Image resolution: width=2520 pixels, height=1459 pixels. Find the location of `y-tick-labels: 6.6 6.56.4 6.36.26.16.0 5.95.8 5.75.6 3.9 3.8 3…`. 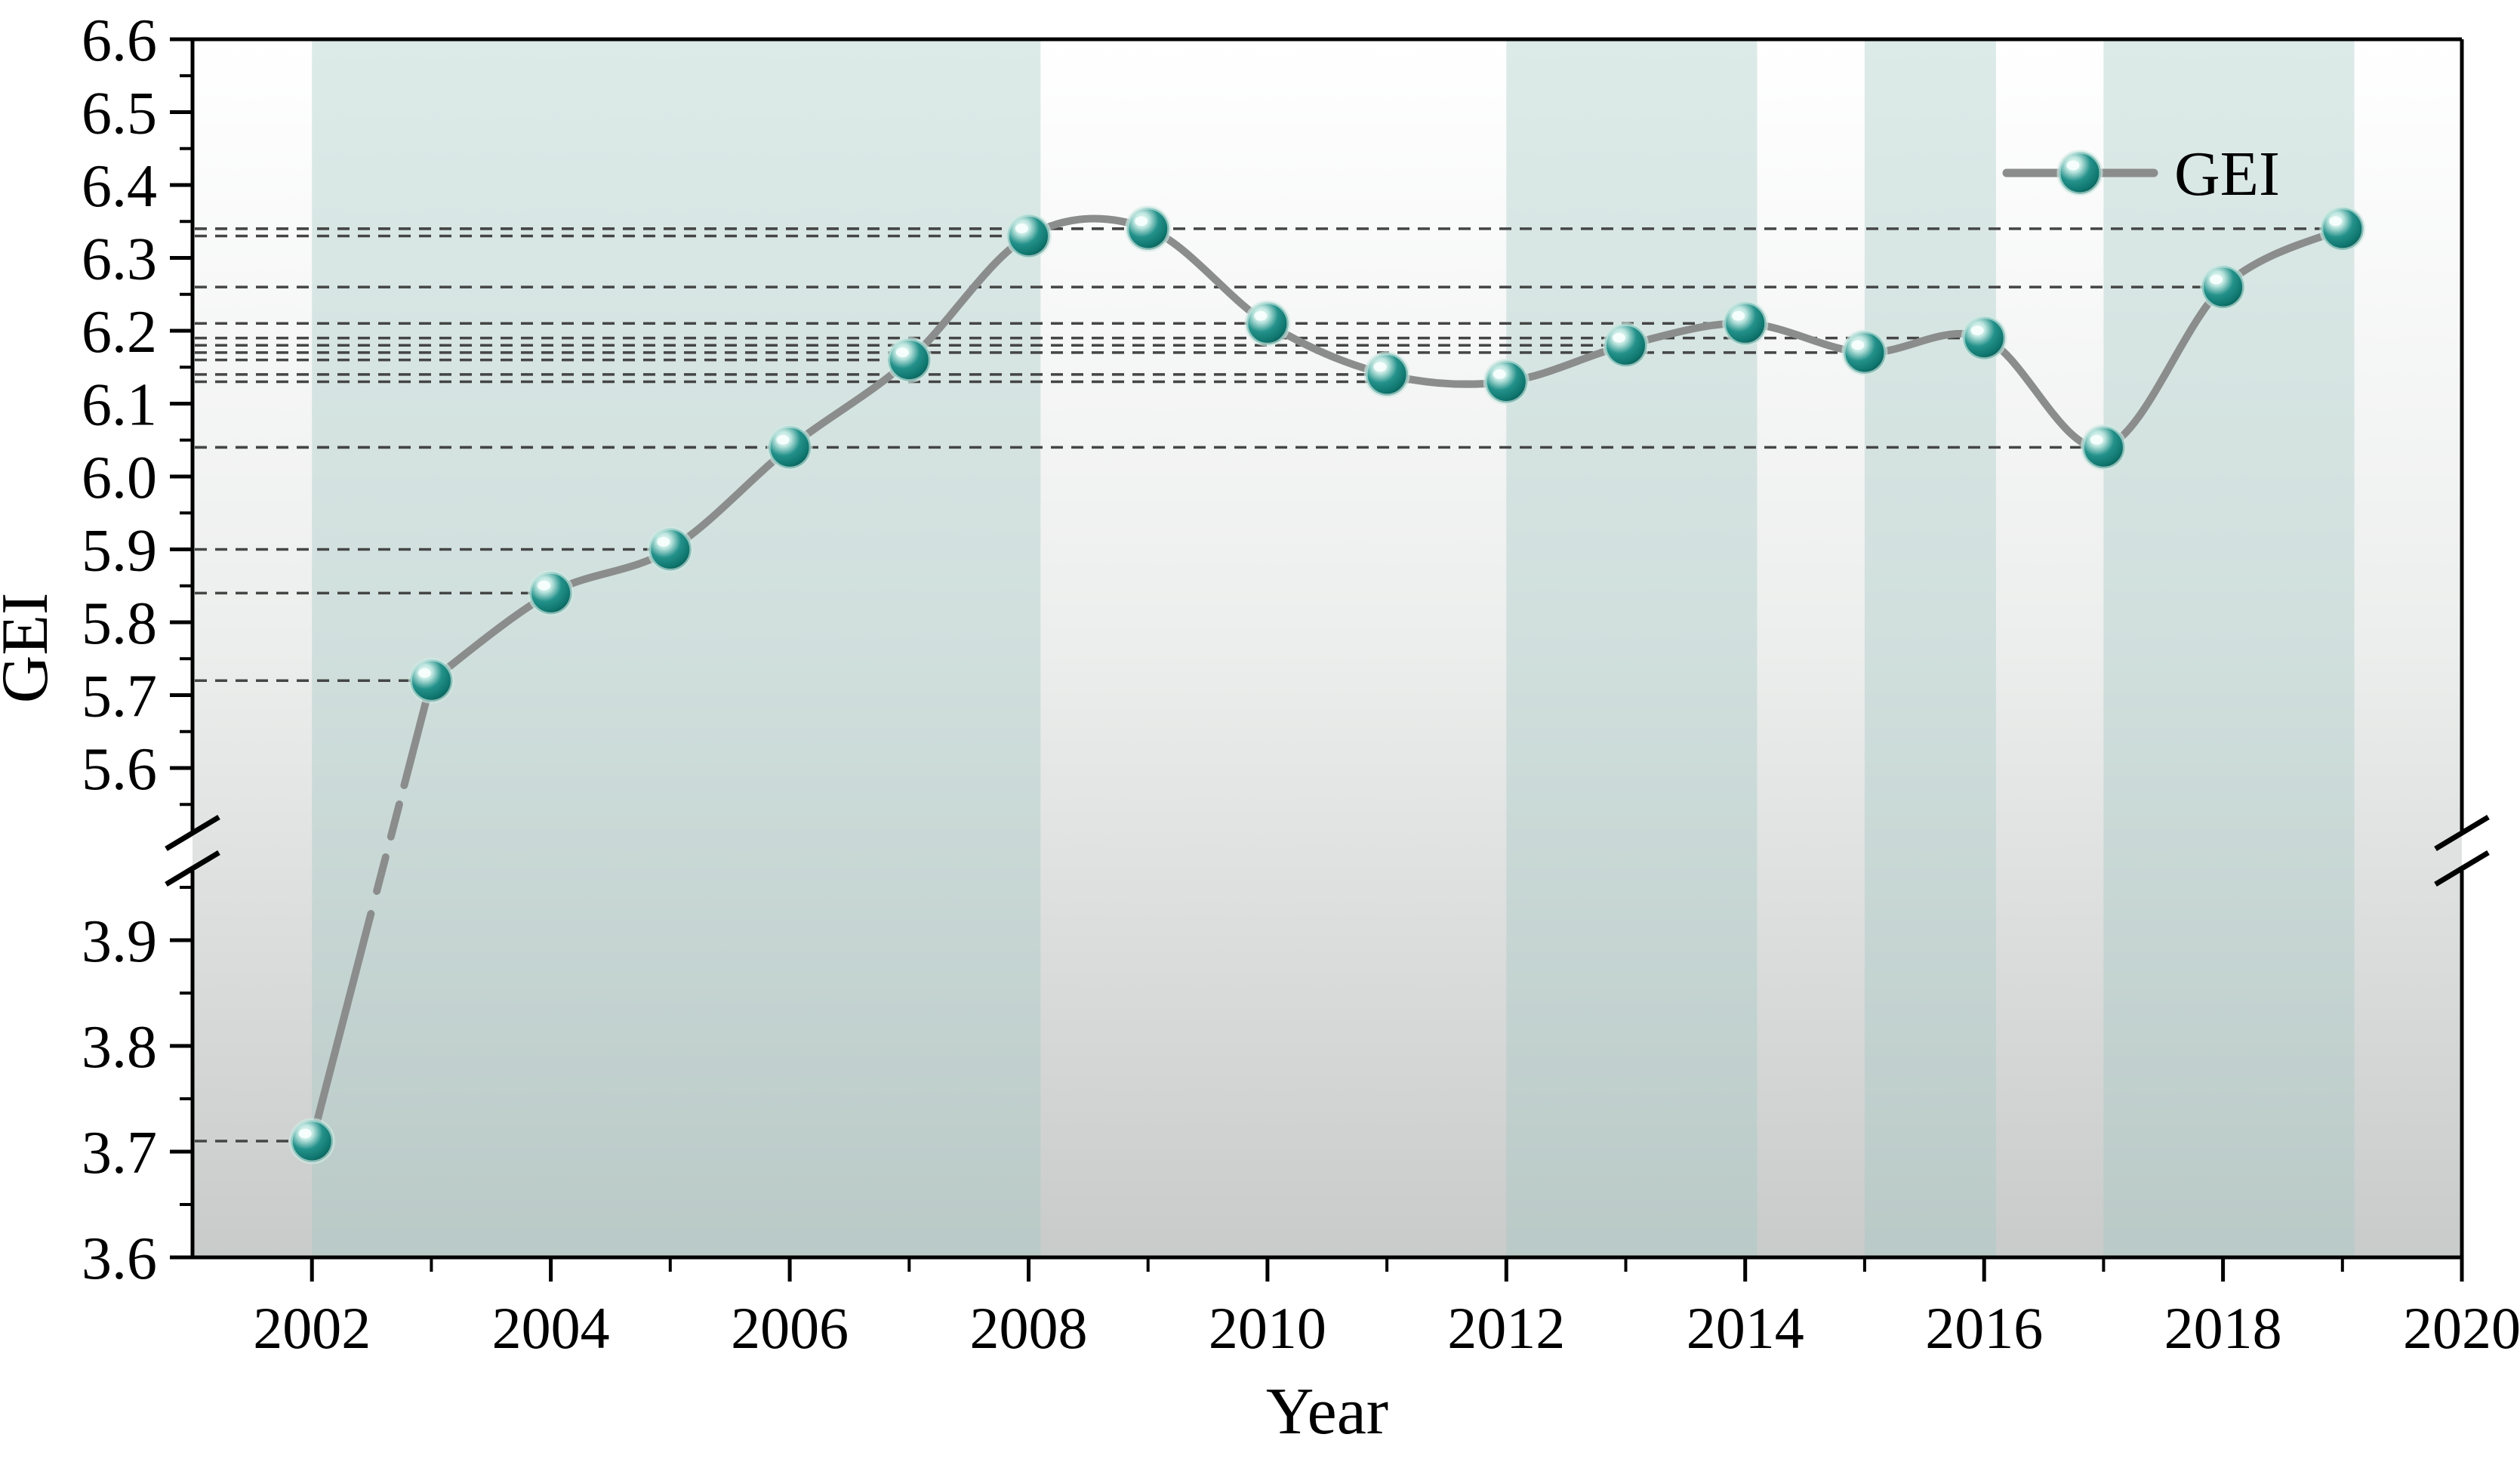

y-tick-labels: 6.6 6.56.4 6.36.26.16.0 5.95.8 5.75.6 3.9 3.8 3… is located at coordinates (119, 650).